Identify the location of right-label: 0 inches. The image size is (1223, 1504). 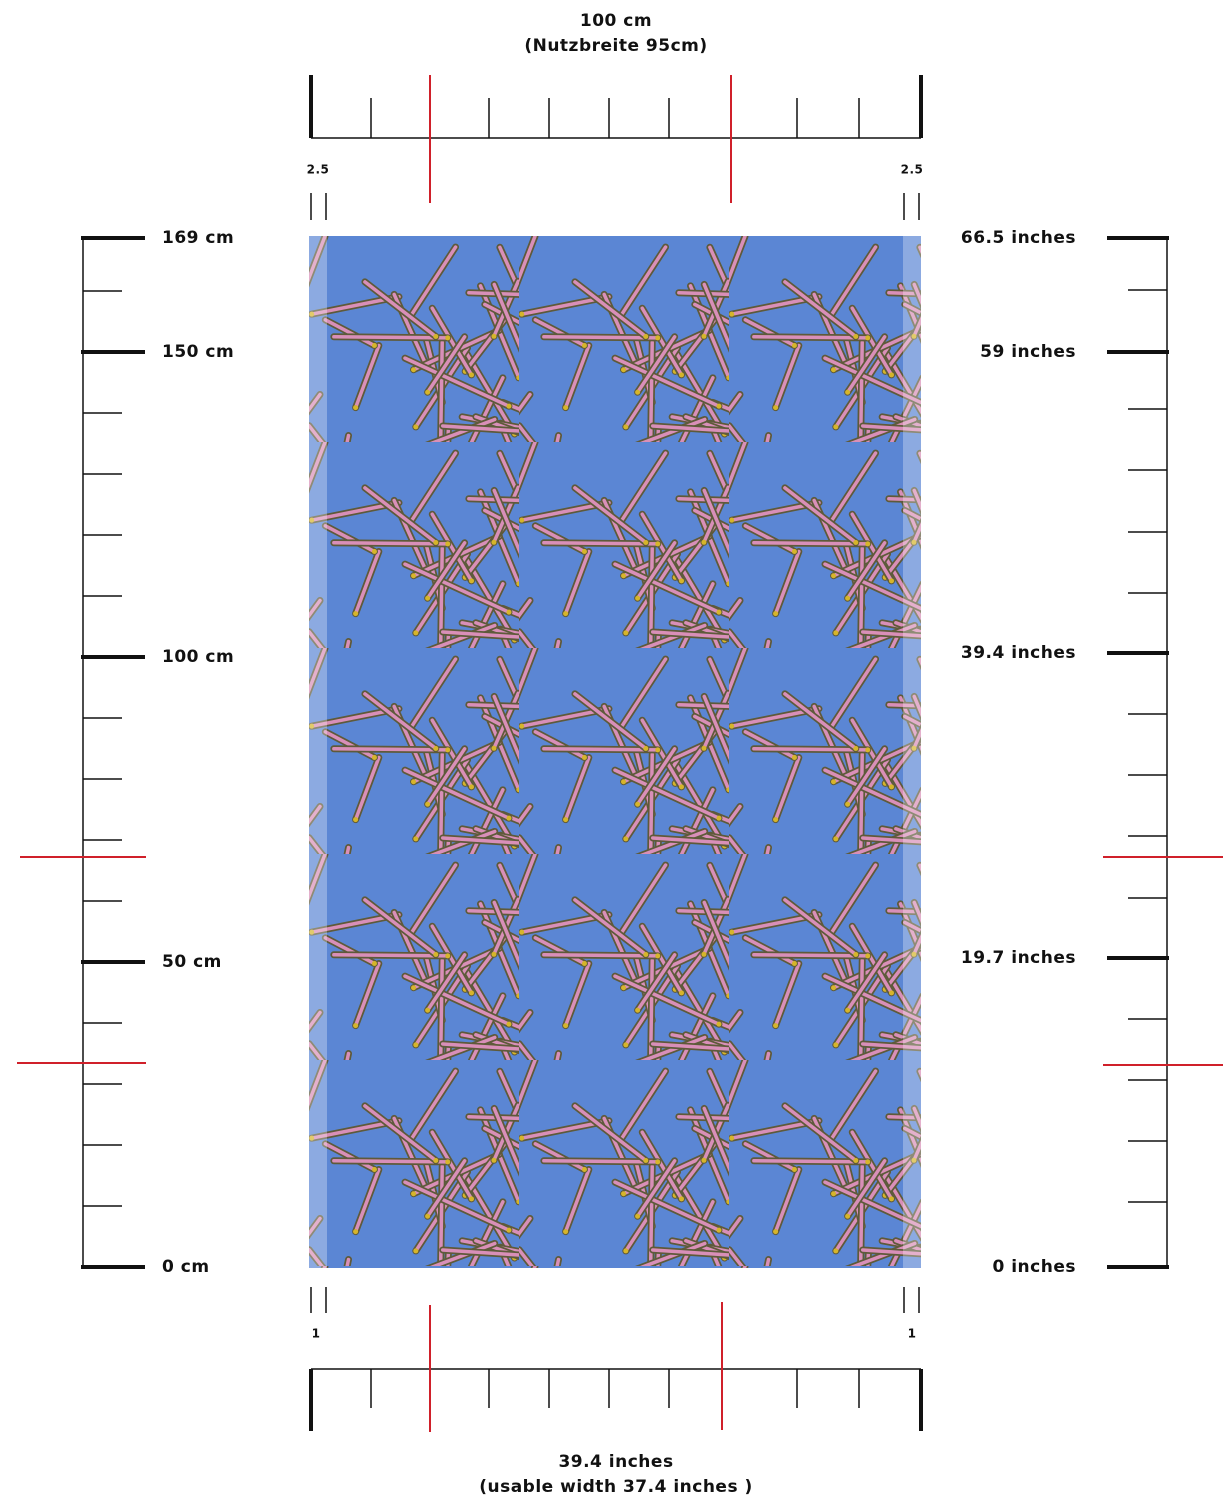
(1034, 1267).